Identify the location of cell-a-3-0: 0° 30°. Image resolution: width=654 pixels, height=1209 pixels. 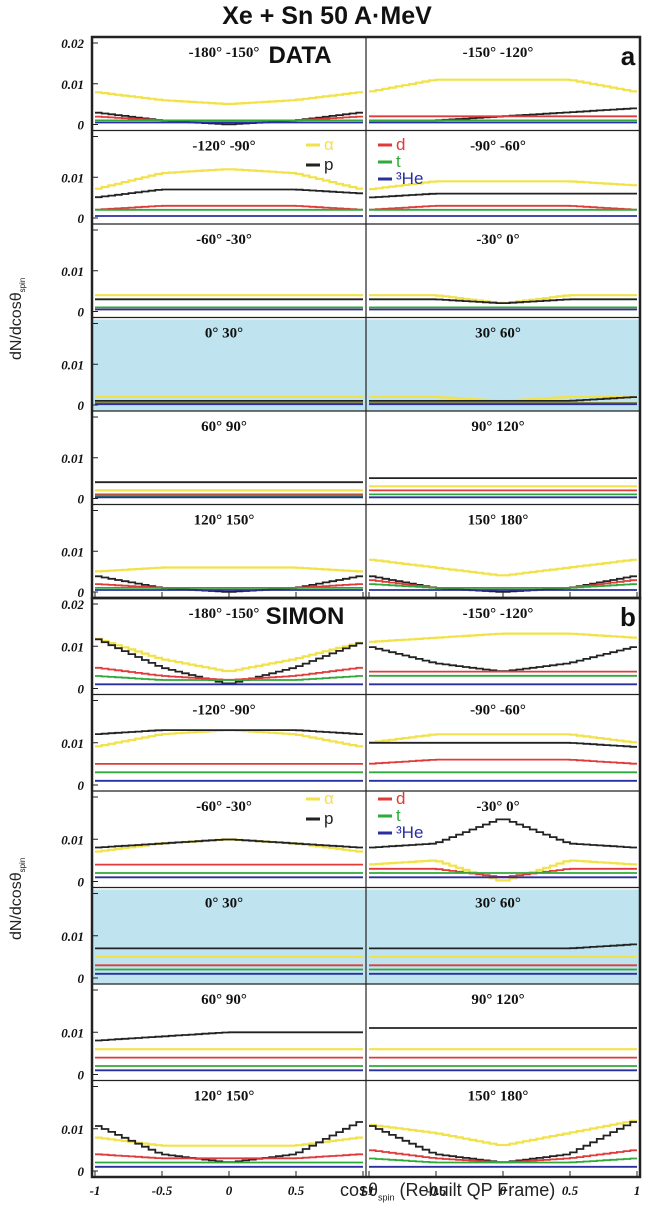
(229, 365).